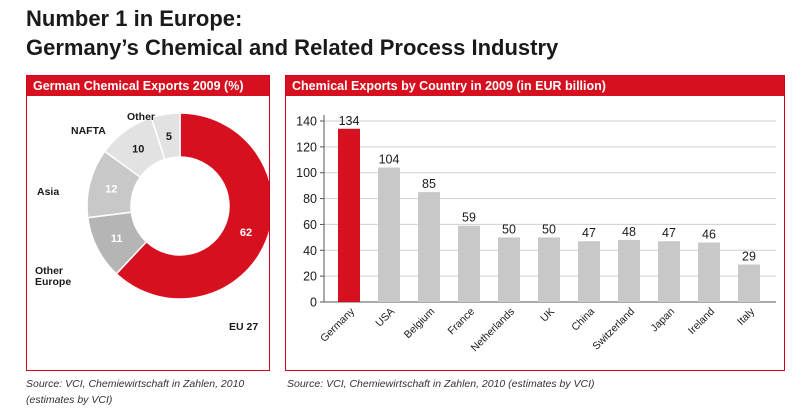  I want to click on bar-usa, so click(389, 234).